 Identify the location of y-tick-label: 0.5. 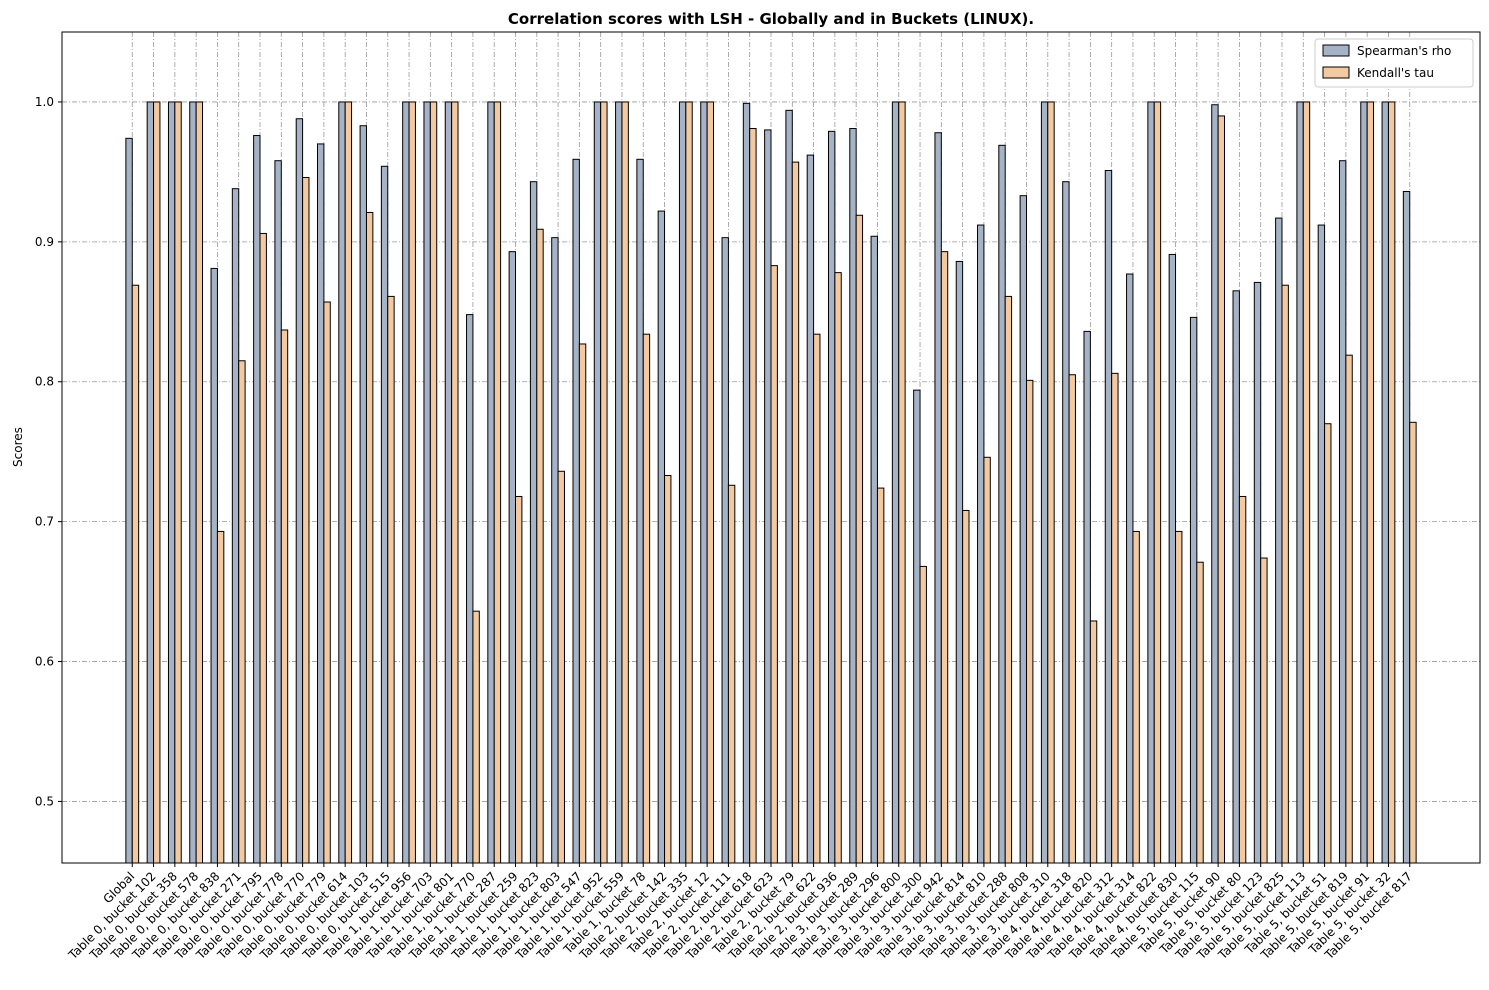
(44, 801).